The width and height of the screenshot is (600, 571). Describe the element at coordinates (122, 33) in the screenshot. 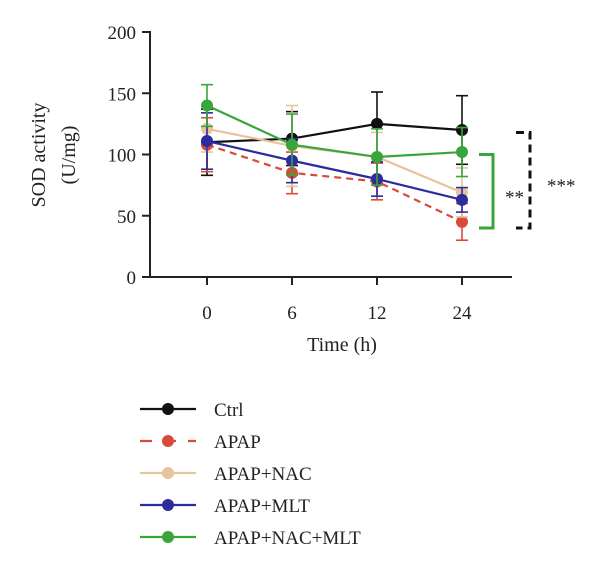

I see `y-tick-label: 200` at that location.